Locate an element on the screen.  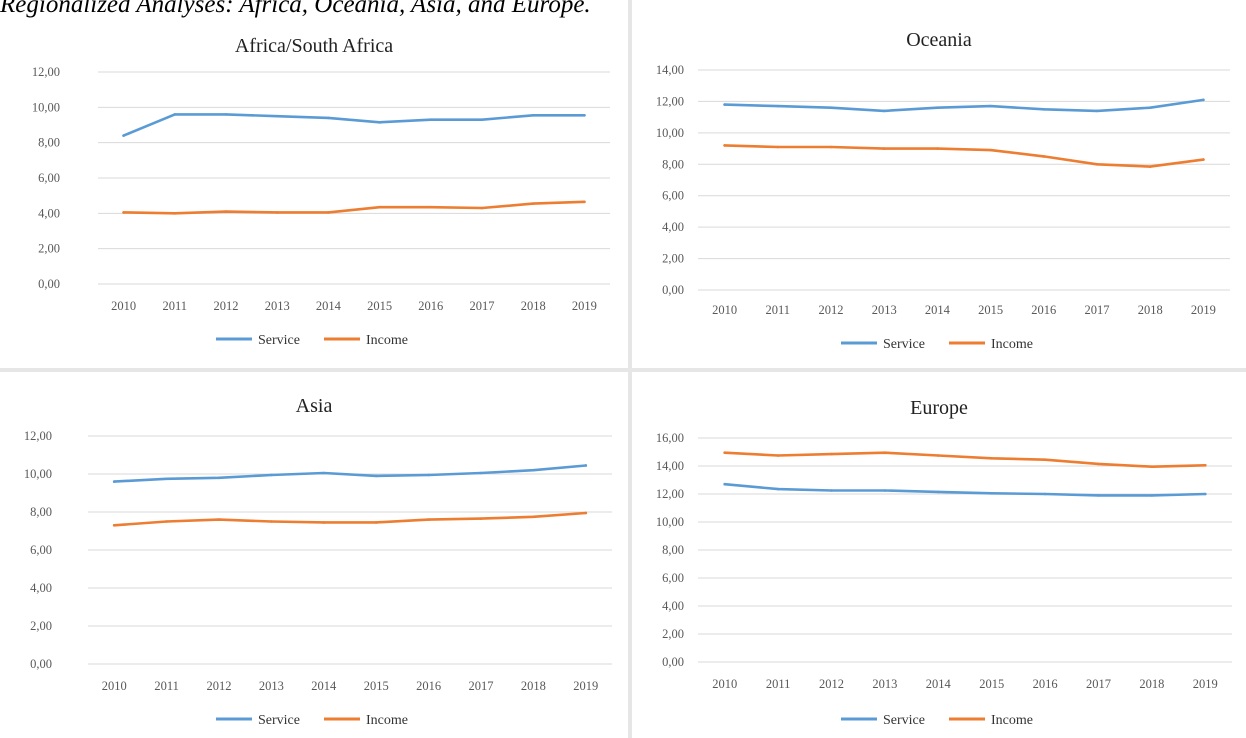
series-line-service is located at coordinates (354, 125).